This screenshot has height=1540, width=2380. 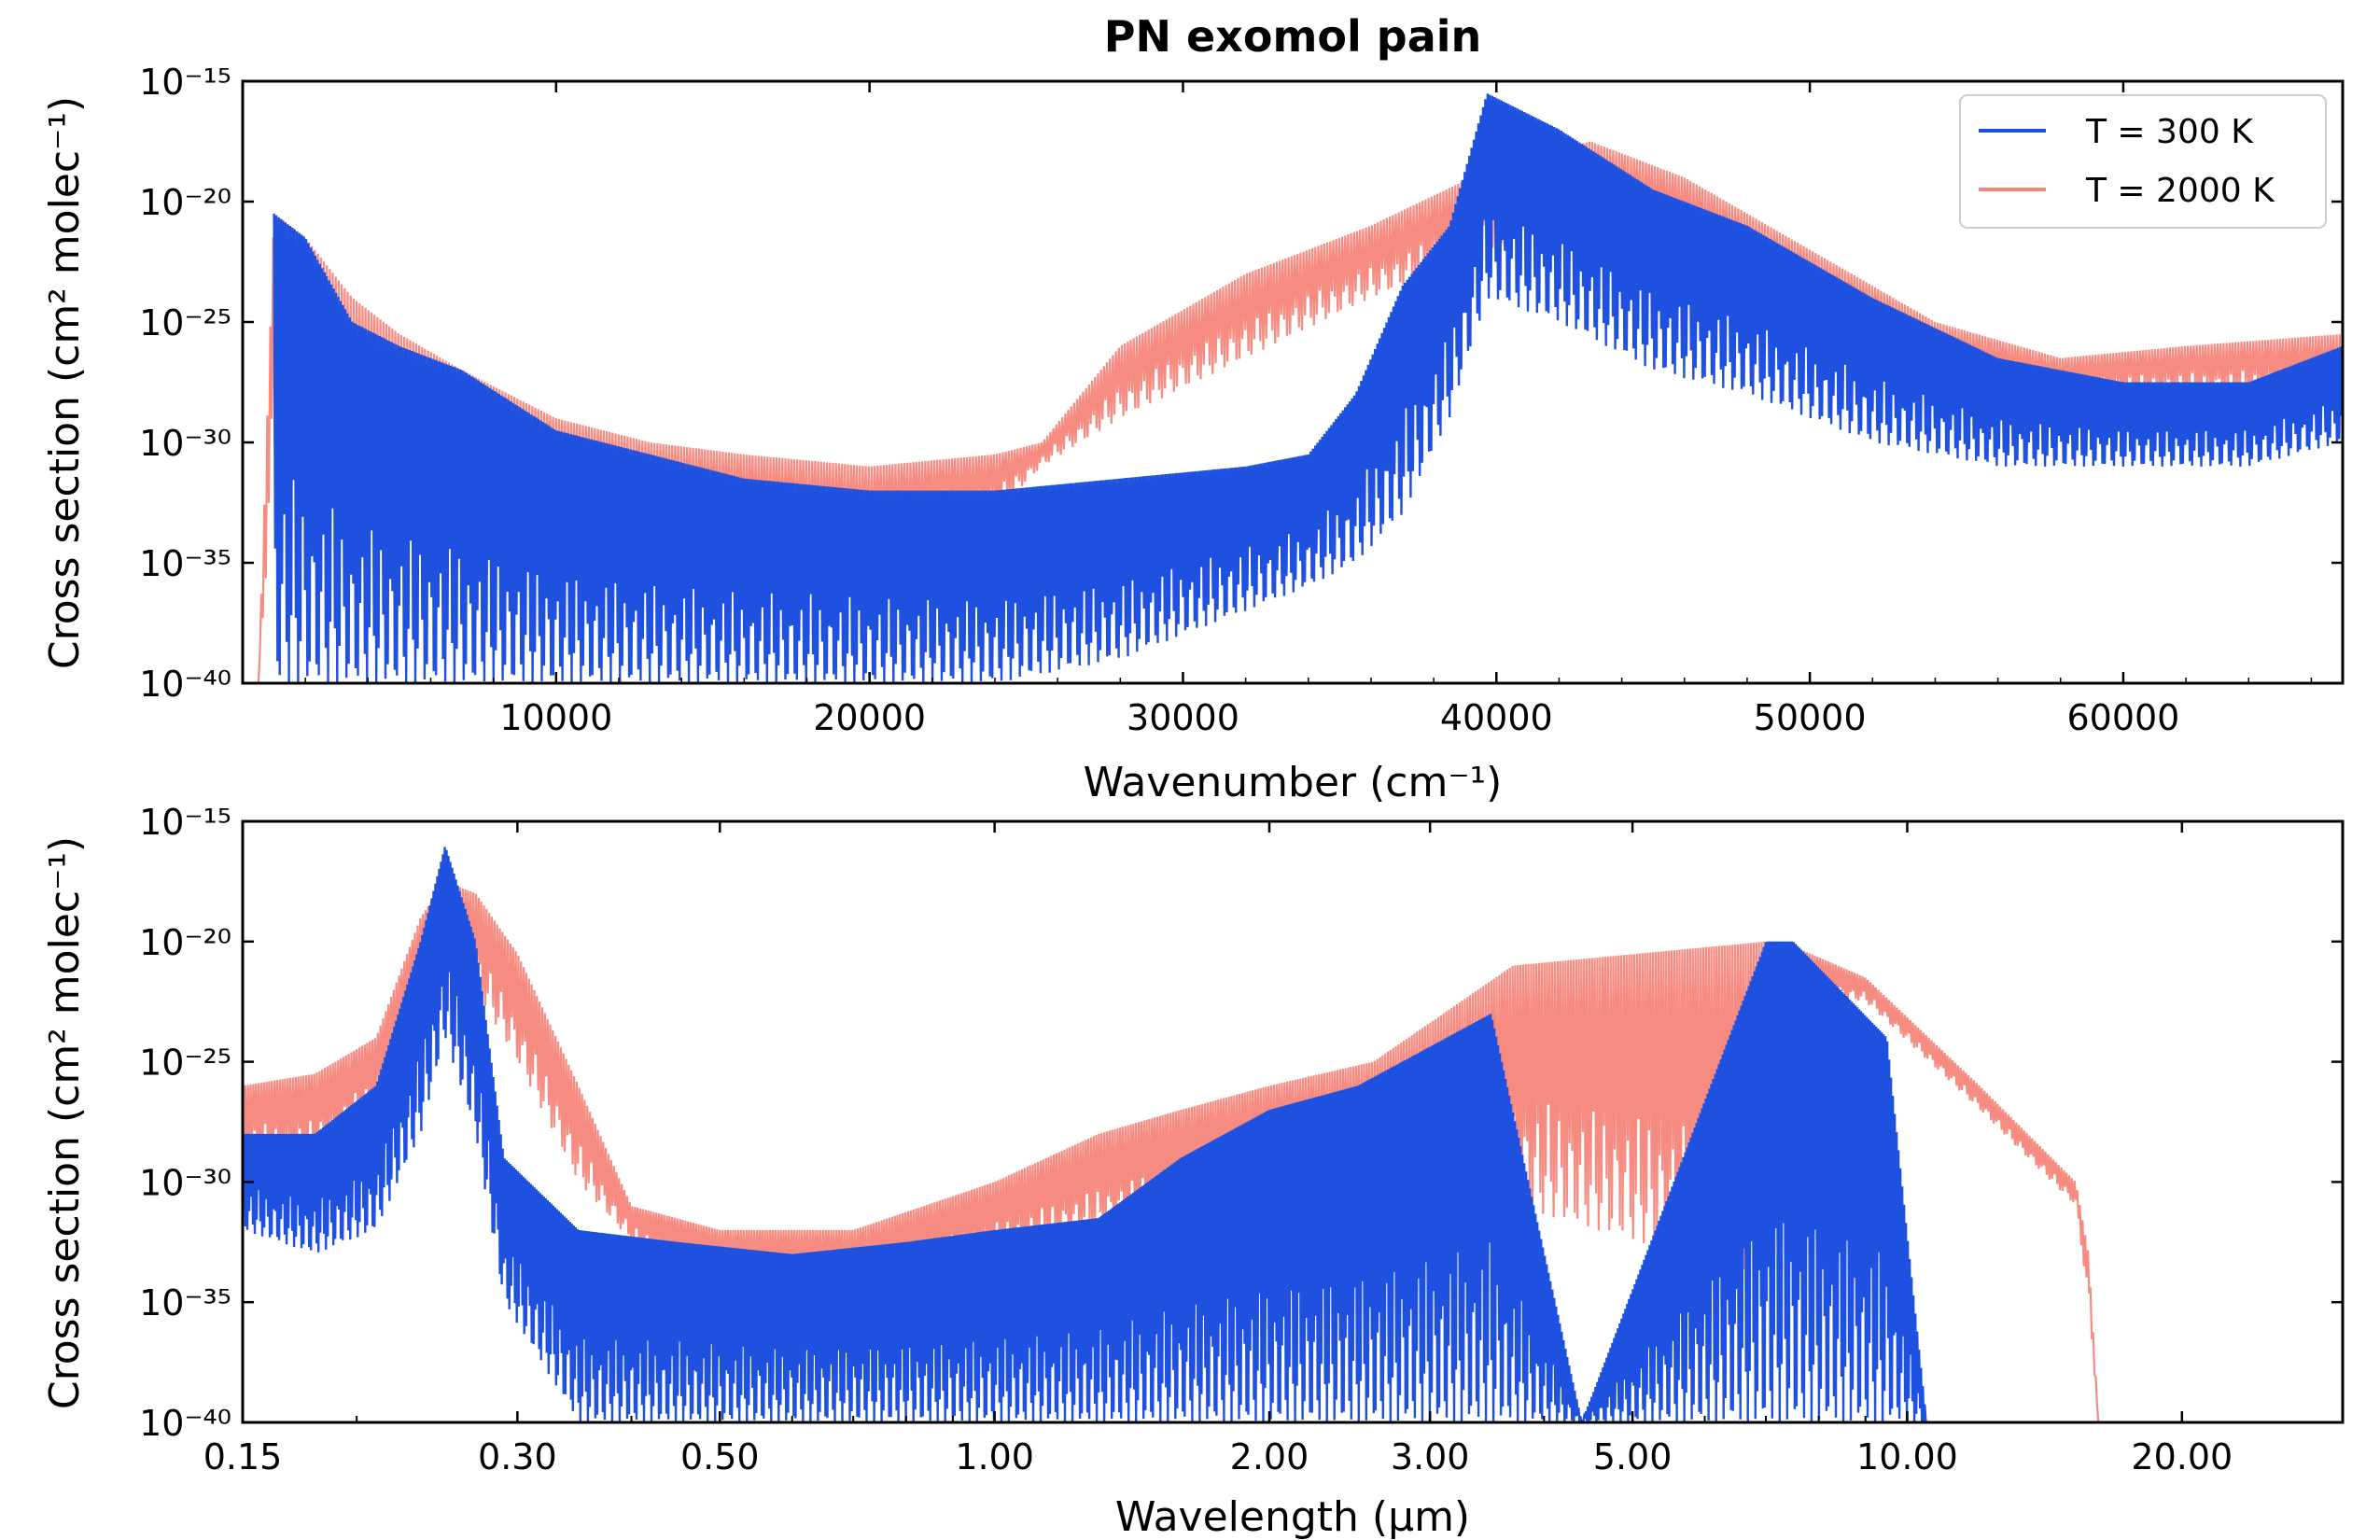 I want to click on top-x-tick-label: 30000, so click(x=1183, y=717).